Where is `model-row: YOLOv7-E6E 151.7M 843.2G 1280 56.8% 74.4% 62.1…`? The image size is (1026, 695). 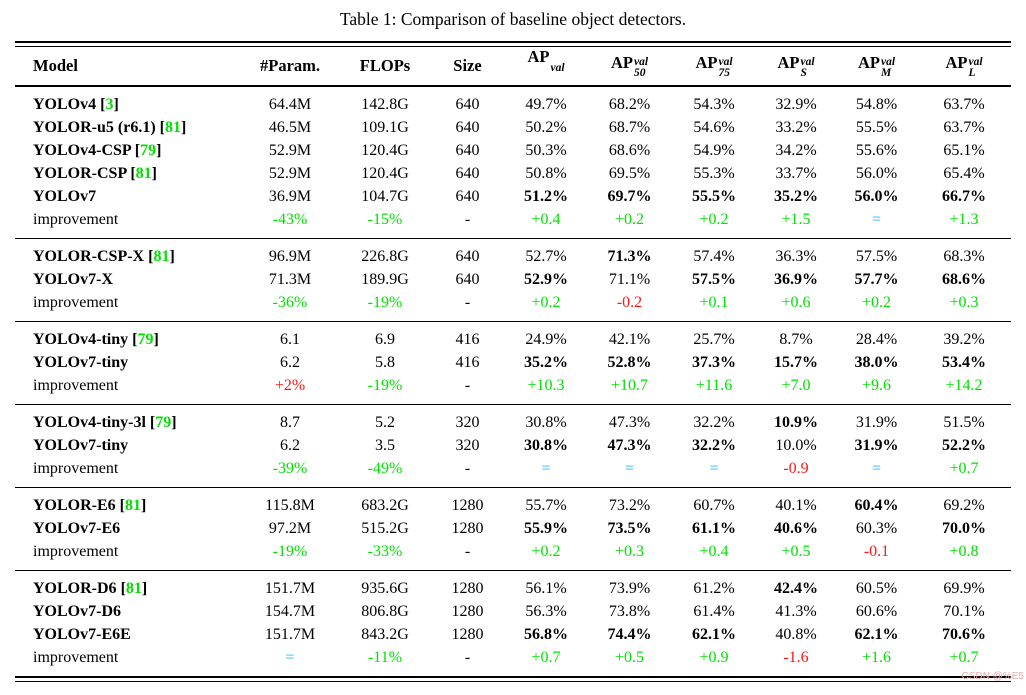 model-row: YOLOv7-E6E 151.7M 843.2G 1280 56.8% 74.4% 62.1… is located at coordinates (513, 634).